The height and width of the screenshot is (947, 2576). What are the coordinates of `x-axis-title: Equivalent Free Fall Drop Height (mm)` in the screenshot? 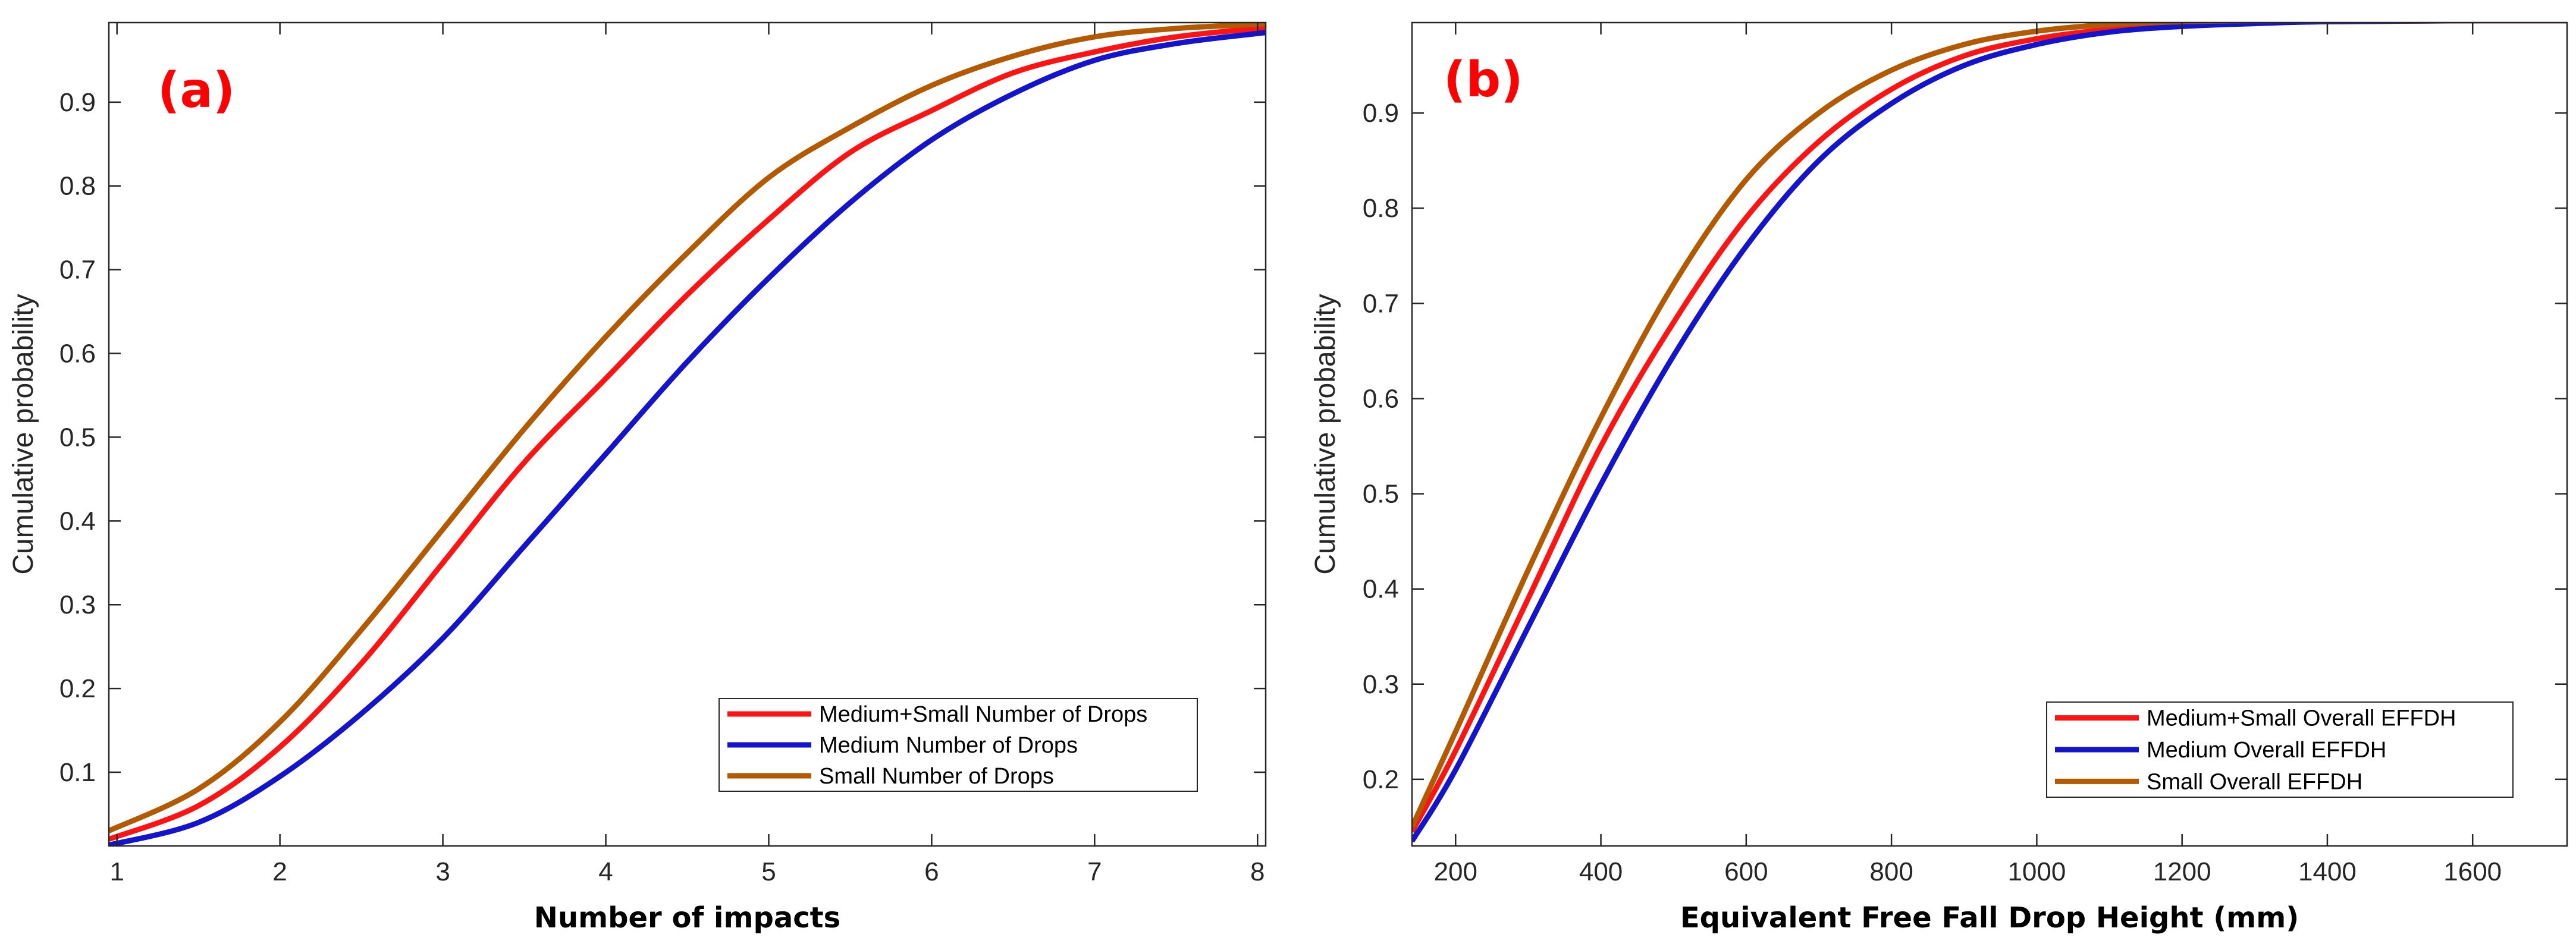 It's located at (1989, 918).